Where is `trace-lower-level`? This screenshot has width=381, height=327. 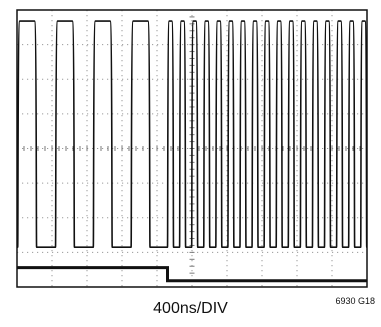
trace-lower-level is located at coordinates (192, 274).